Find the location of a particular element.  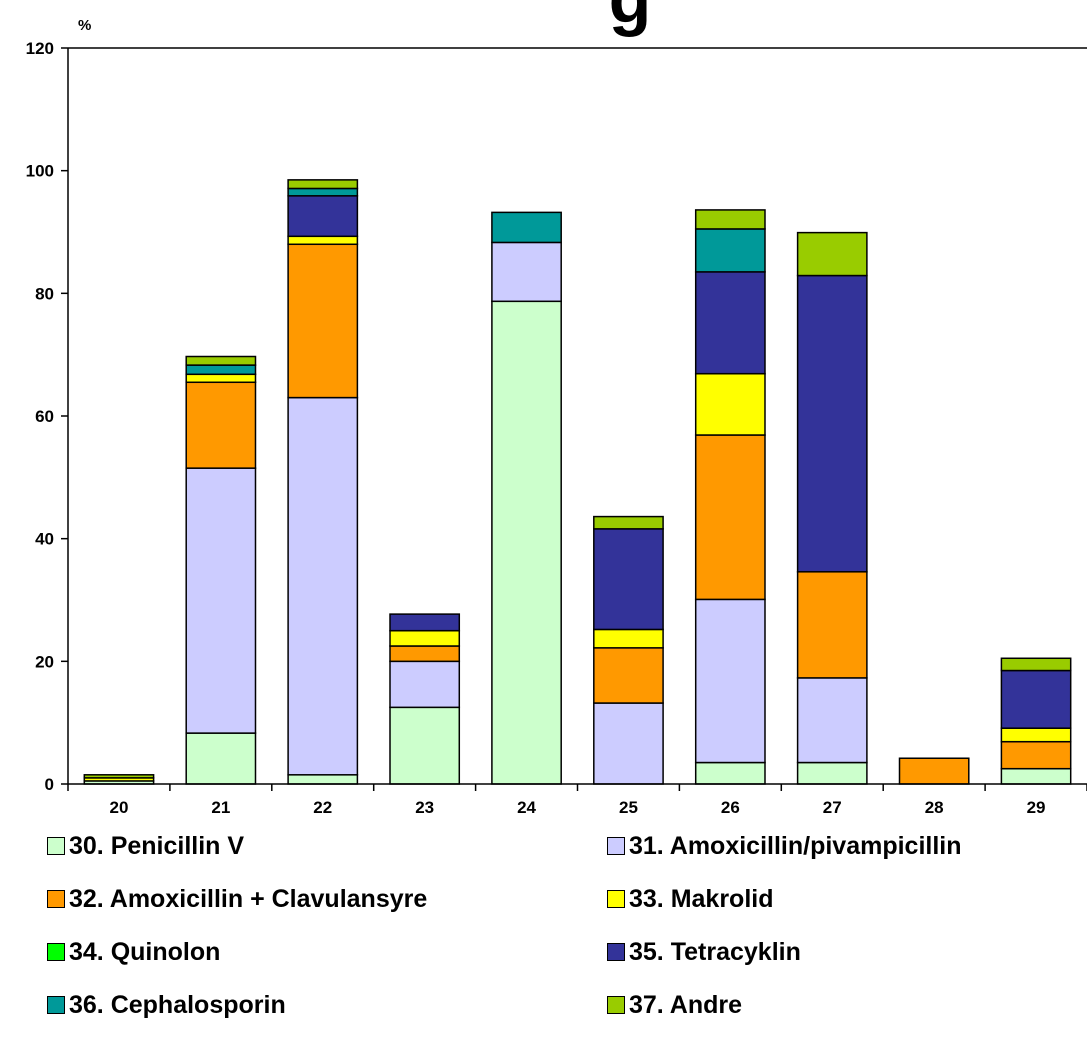

x-tick-label: 26 is located at coordinates (730, 807).